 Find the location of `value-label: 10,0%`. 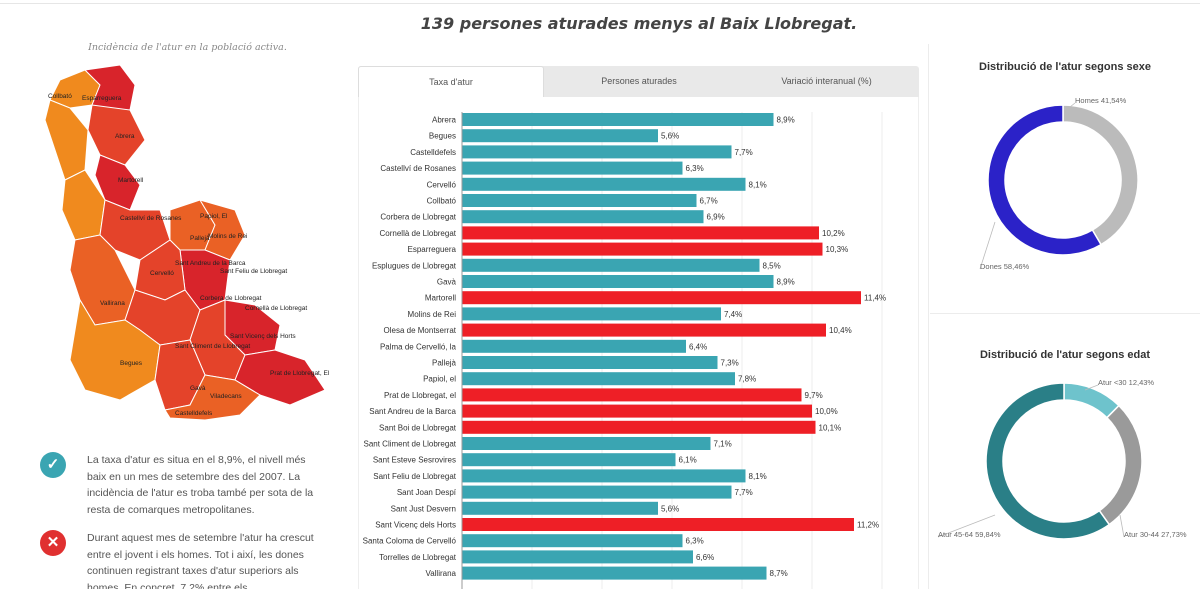

value-label: 10,0% is located at coordinates (826, 411).